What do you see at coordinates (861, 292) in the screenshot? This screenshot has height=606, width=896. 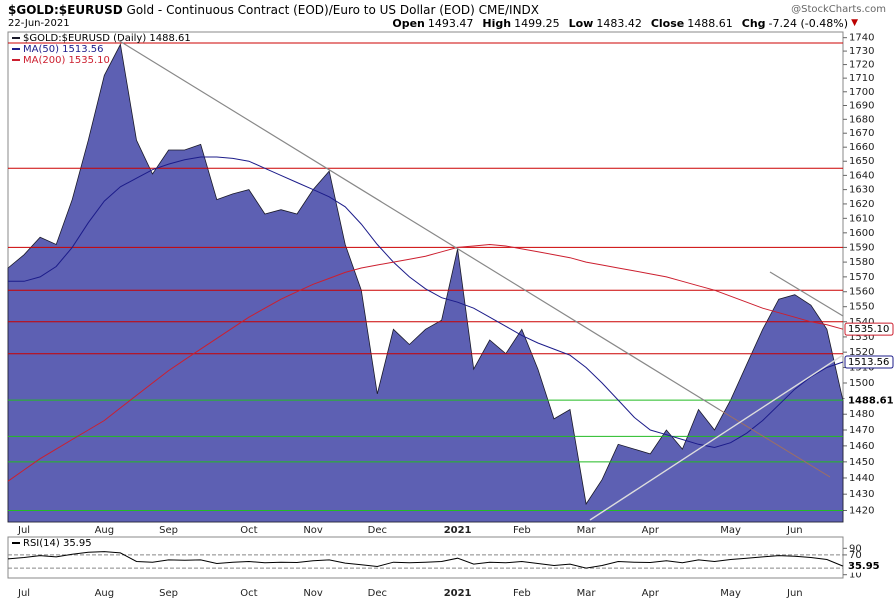 I see `y-tick-label: 1560` at bounding box center [861, 292].